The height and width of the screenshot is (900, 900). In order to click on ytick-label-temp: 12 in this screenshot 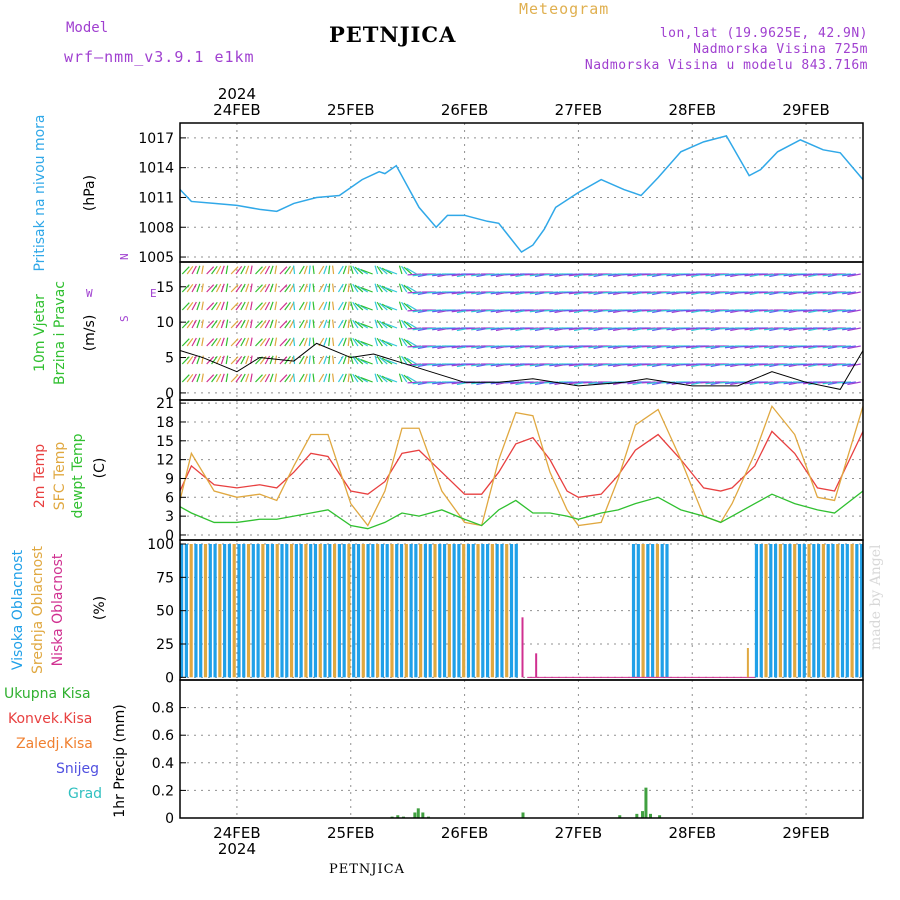, I will do `click(165, 461)`.